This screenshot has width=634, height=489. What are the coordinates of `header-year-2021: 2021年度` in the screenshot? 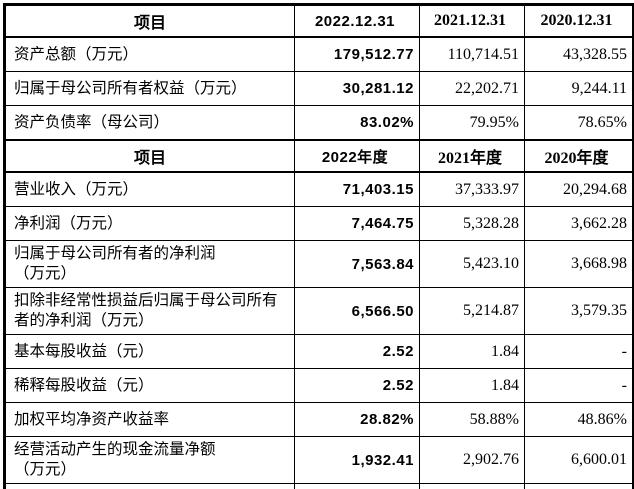 It's located at (472, 156).